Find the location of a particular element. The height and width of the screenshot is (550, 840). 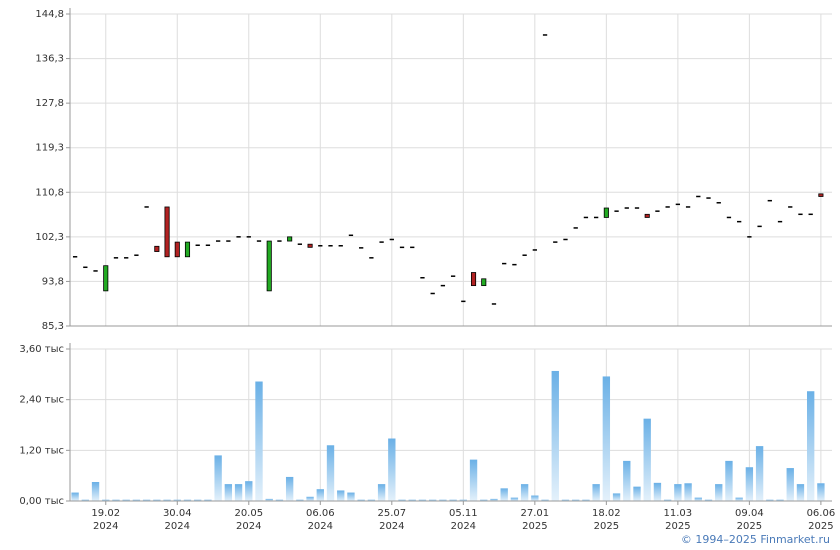

price-y-tick-label: 144,8 is located at coordinates (49, 14).